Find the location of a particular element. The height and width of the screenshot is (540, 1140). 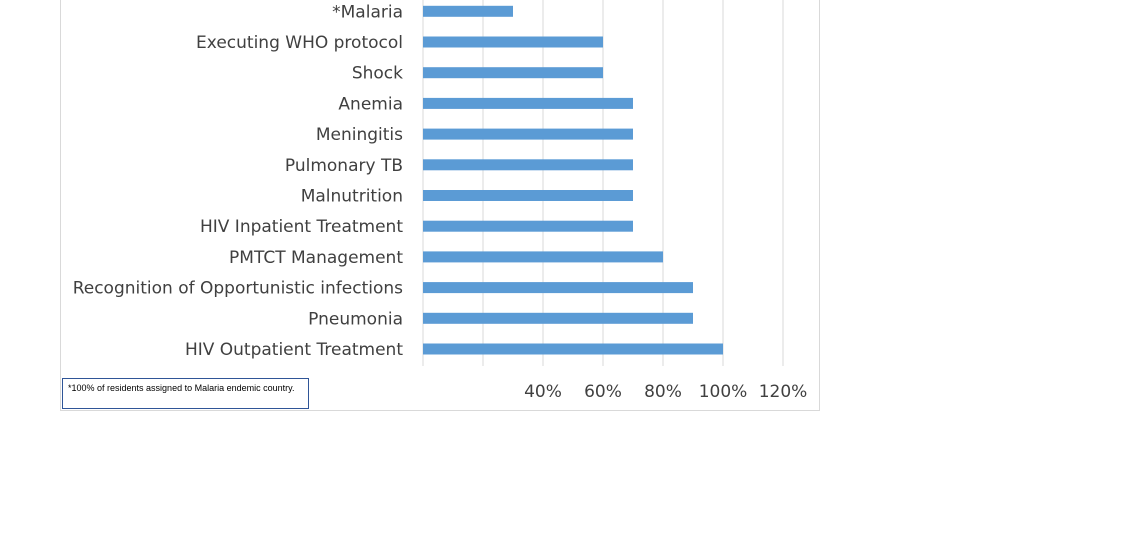

category-label-10: Executing WHO protocol is located at coordinates (299, 43).